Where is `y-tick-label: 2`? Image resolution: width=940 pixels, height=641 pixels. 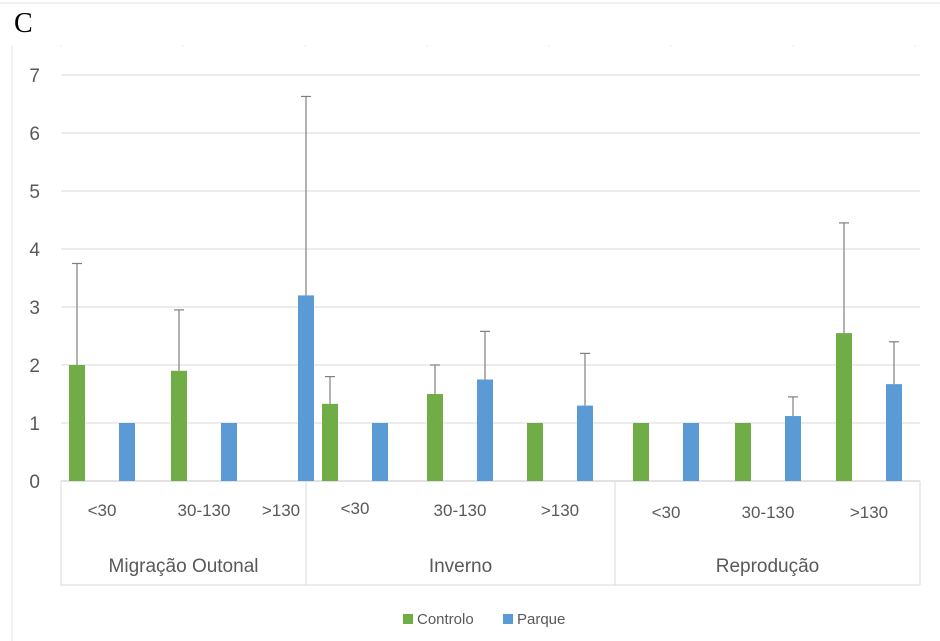 y-tick-label: 2 is located at coordinates (34, 366).